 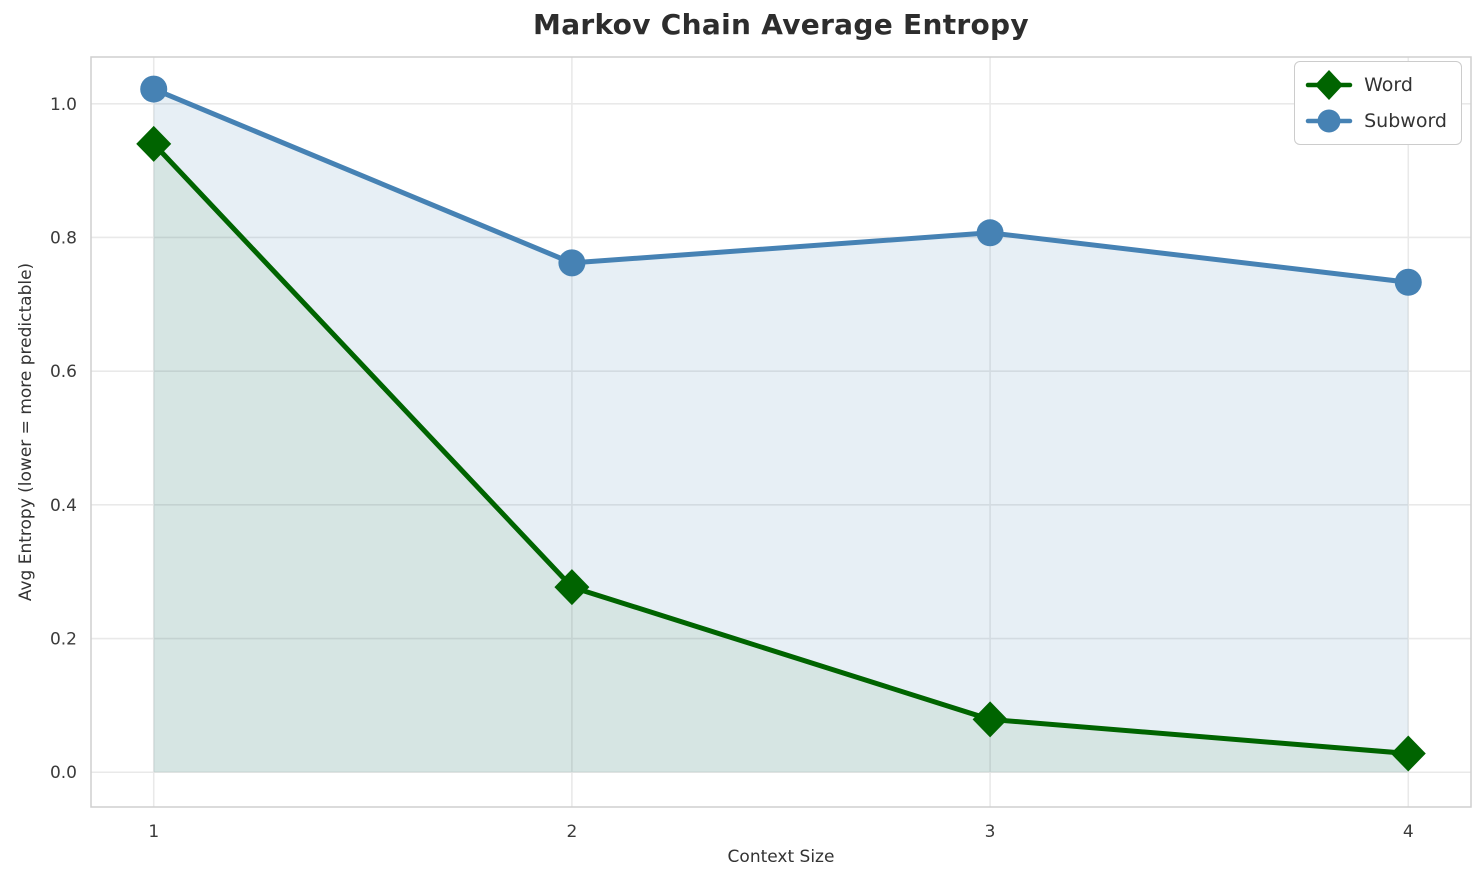 I want to click on y-axis-label: Avg Entropy (lower = more predictable), so click(x=26, y=432).